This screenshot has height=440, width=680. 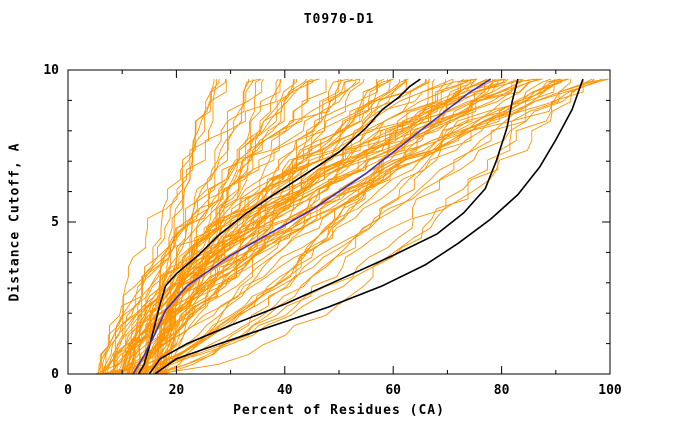 I want to click on y-tick-label: 10, so click(x=51, y=70).